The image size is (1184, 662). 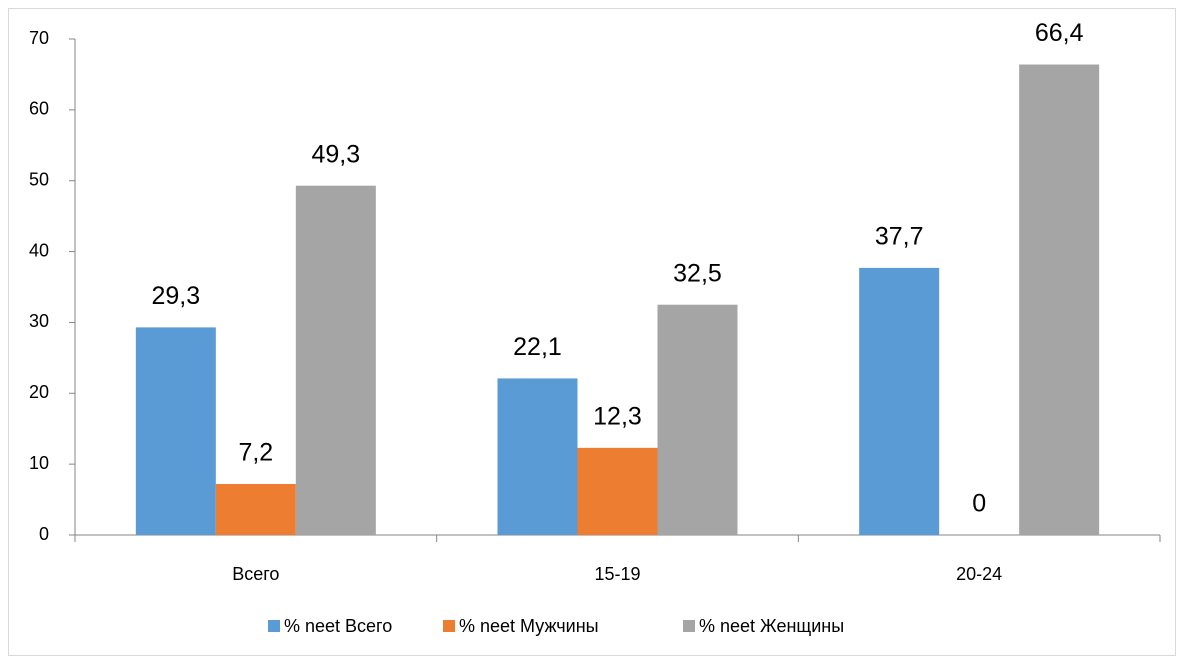 I want to click on x-tick-label: Всего, so click(x=255, y=574).